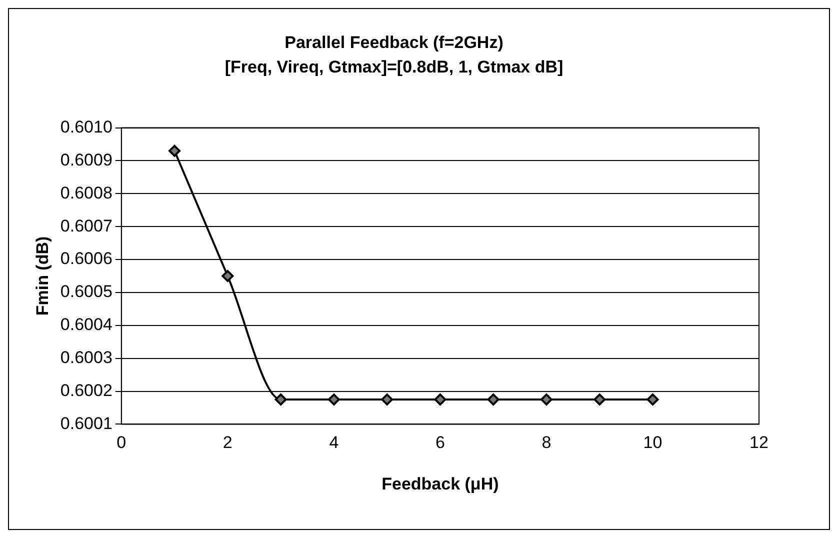 The image size is (840, 540). What do you see at coordinates (334, 442) in the screenshot?
I see `x-tick-label: 4` at bounding box center [334, 442].